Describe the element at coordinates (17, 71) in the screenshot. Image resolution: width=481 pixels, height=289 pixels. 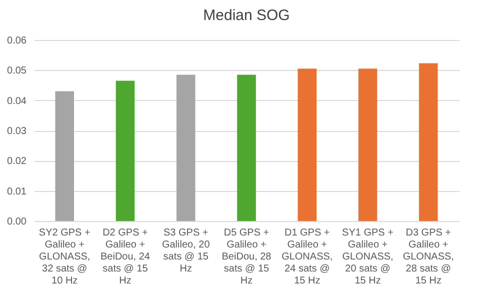
I see `y-tick-label: 0.05` at that location.